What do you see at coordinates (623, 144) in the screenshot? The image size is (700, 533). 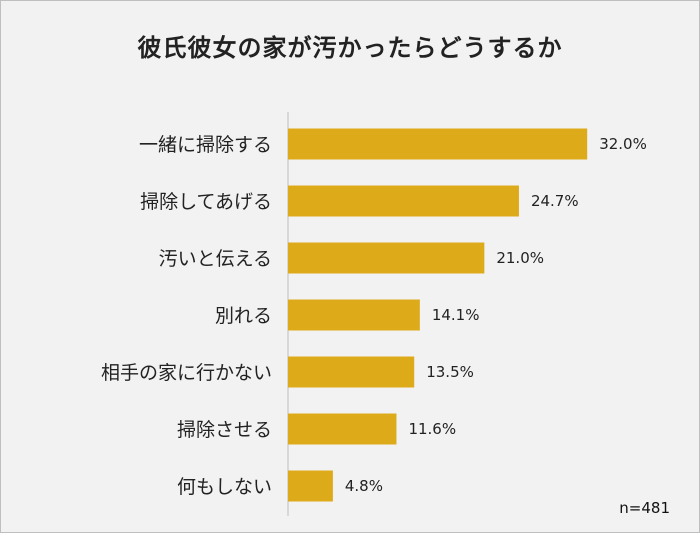 I see `value-label-0: 32.0%` at bounding box center [623, 144].